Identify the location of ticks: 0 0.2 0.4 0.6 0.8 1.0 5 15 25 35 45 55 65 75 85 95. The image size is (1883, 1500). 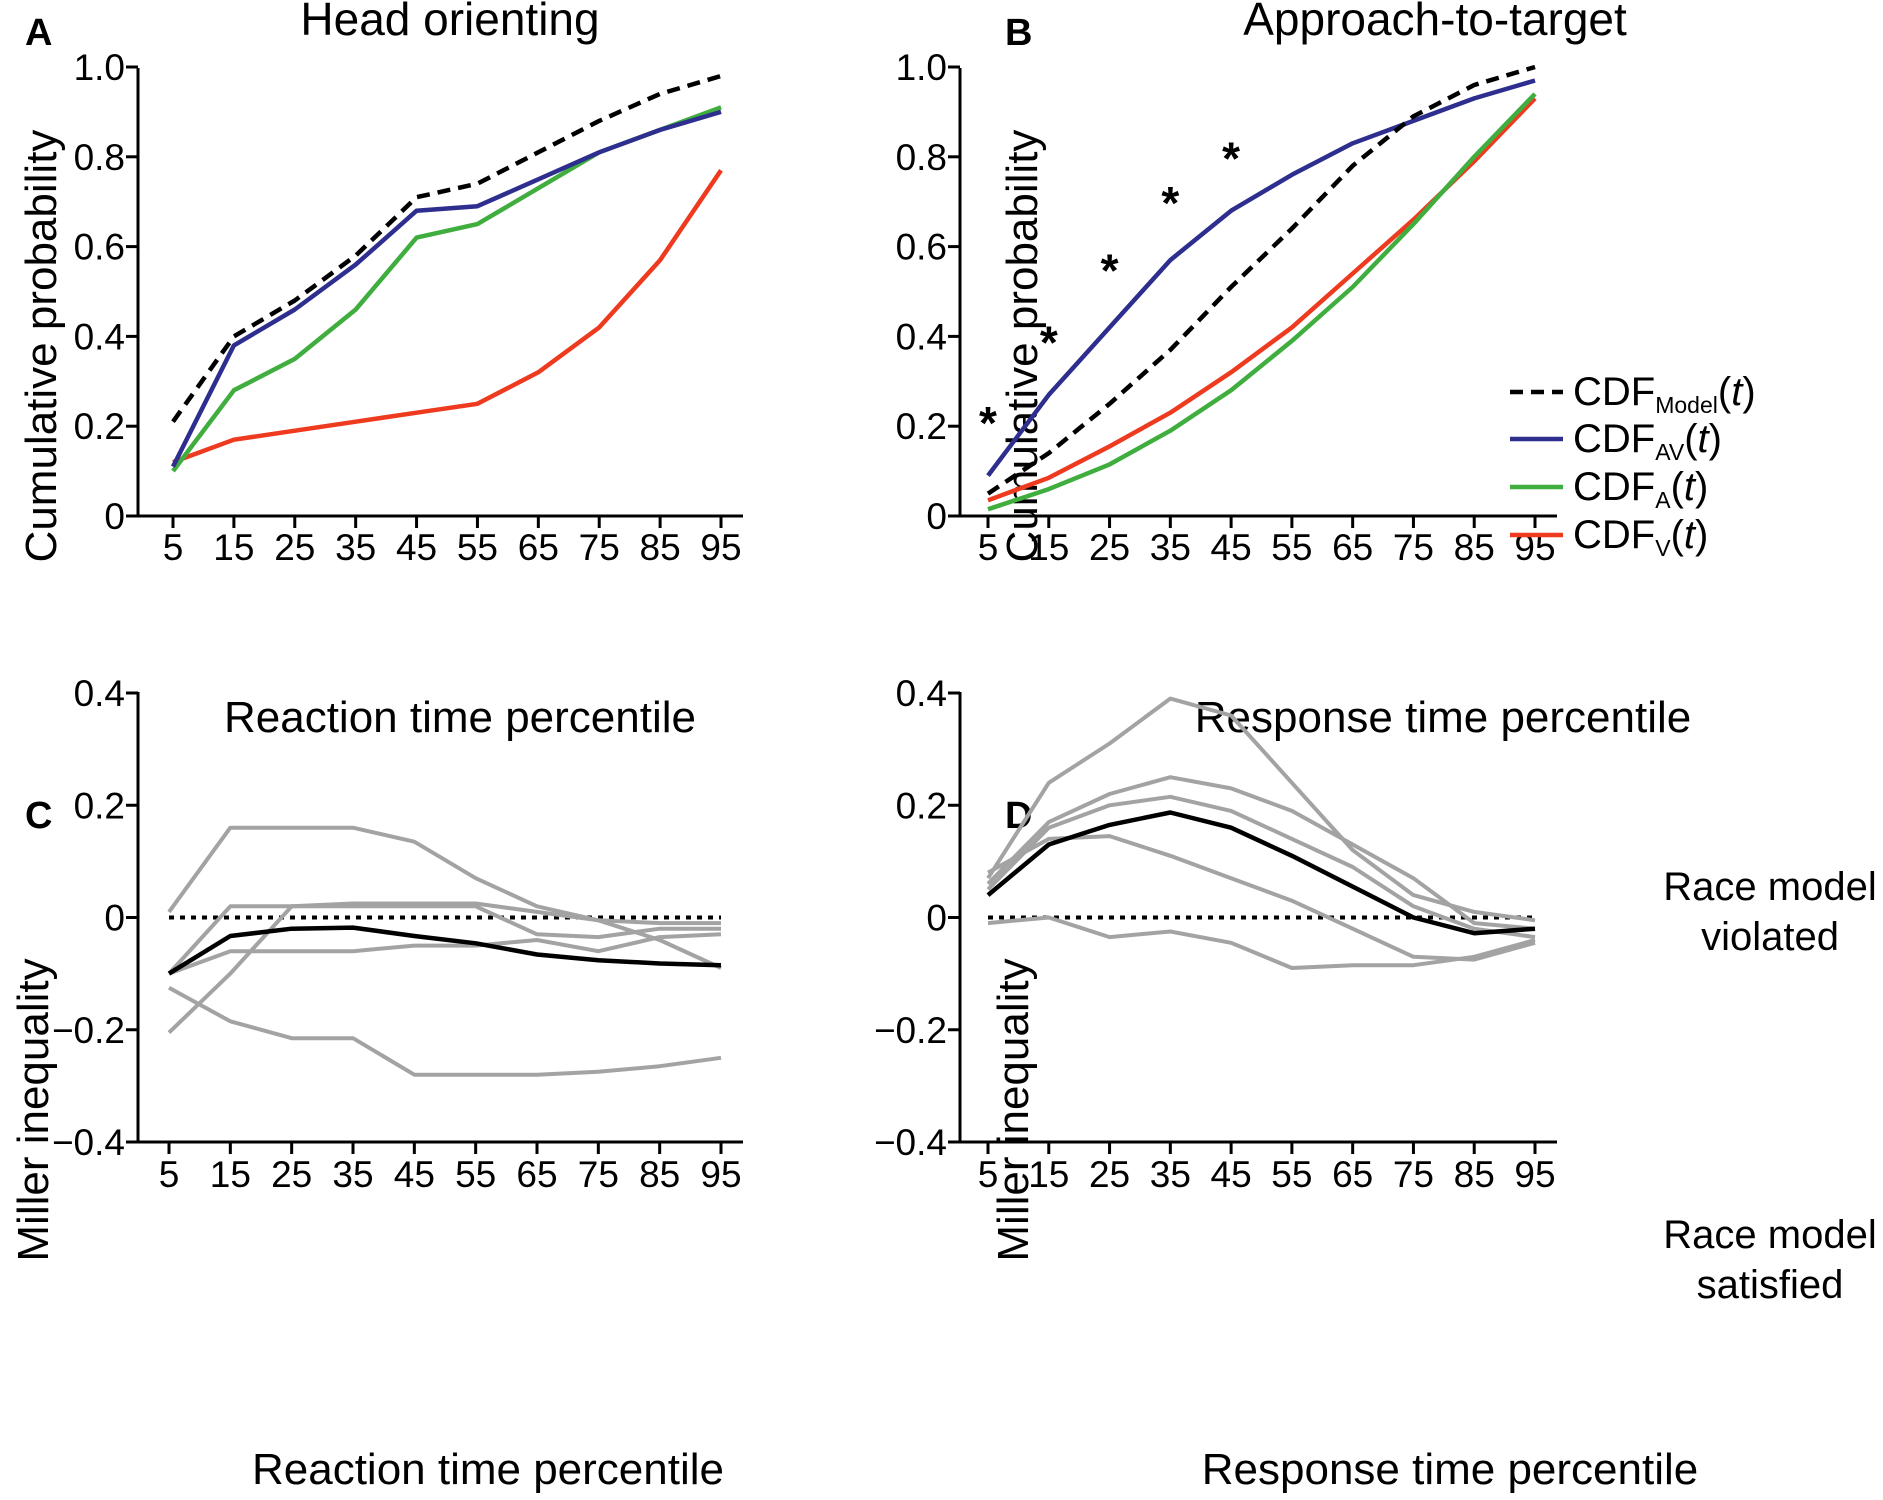
(408, 307).